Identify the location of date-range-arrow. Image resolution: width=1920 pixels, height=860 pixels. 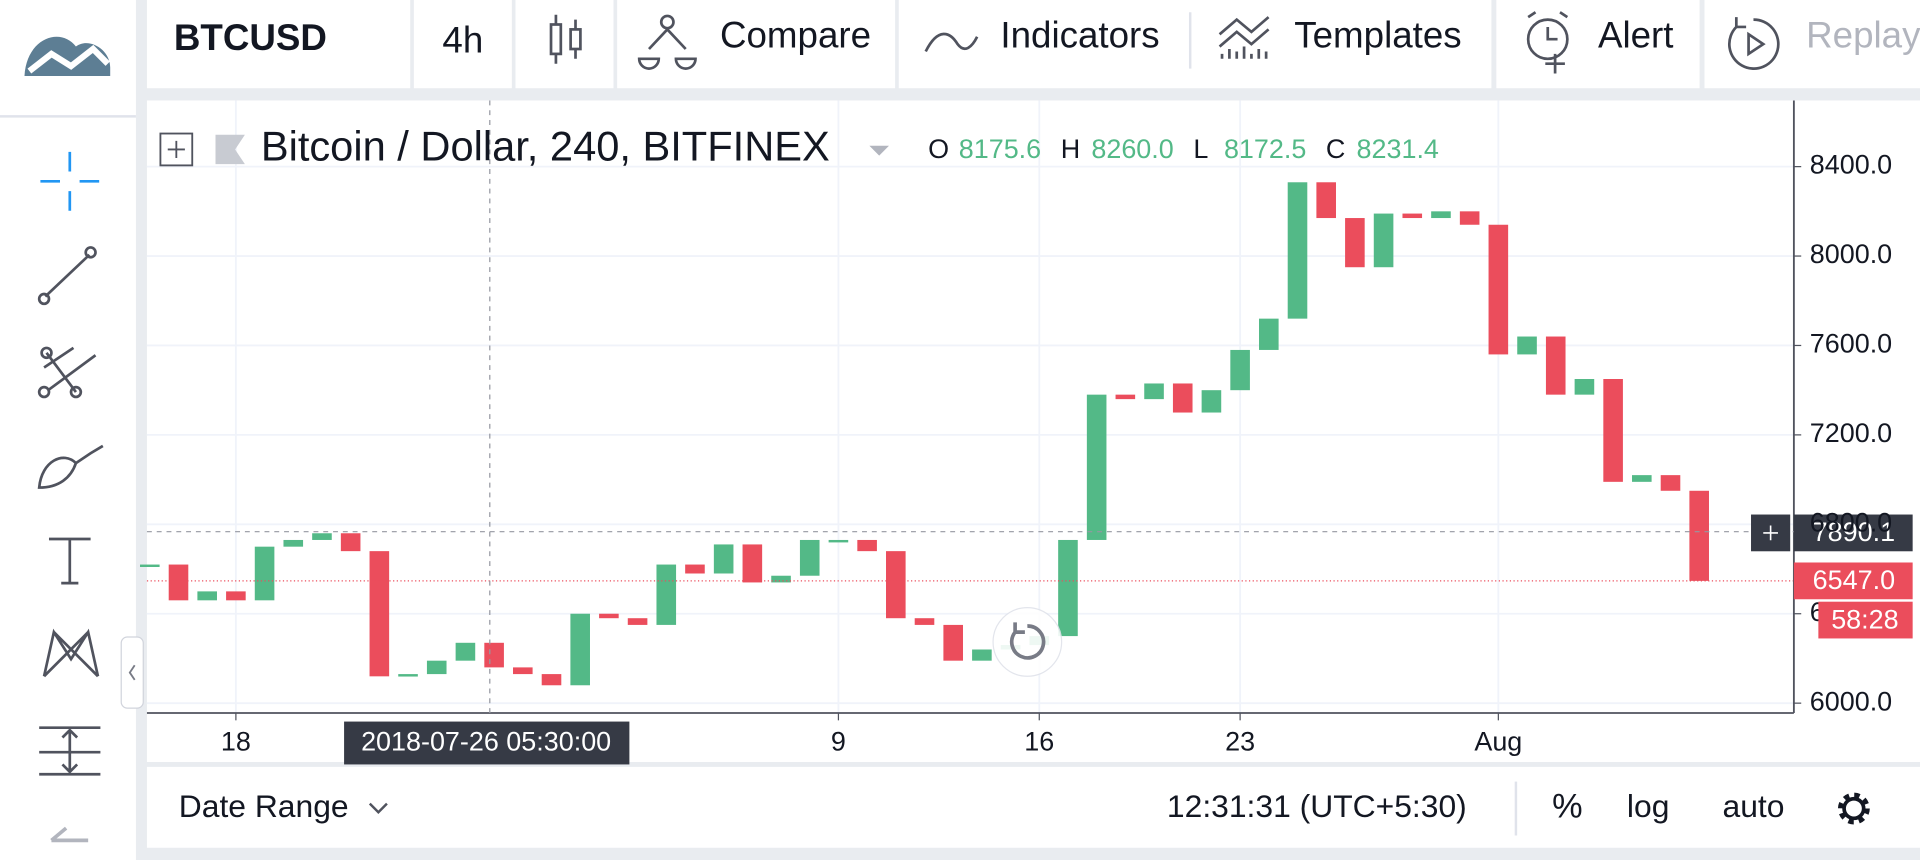
(378, 808).